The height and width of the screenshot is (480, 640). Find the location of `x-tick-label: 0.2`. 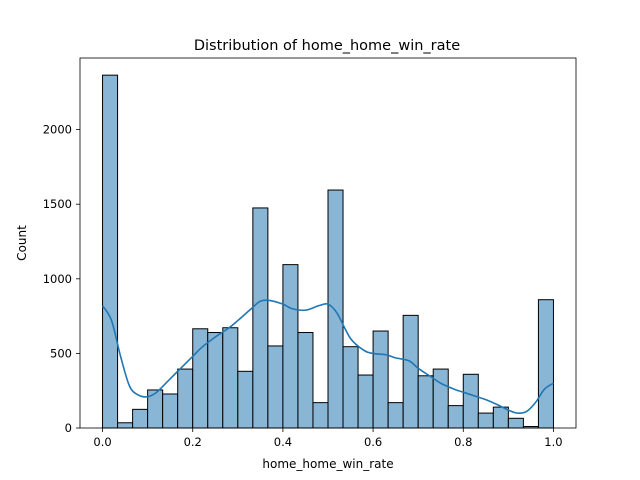

x-tick-label: 0.2 is located at coordinates (193, 442).